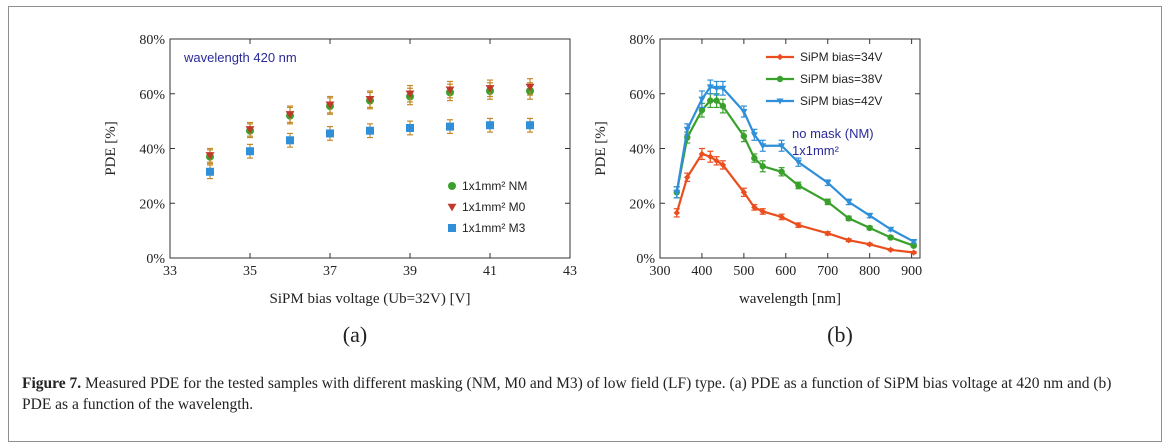 This screenshot has width=1170, height=448. Describe the element at coordinates (869, 271) in the screenshot. I see `x-tick-label: 800` at that location.